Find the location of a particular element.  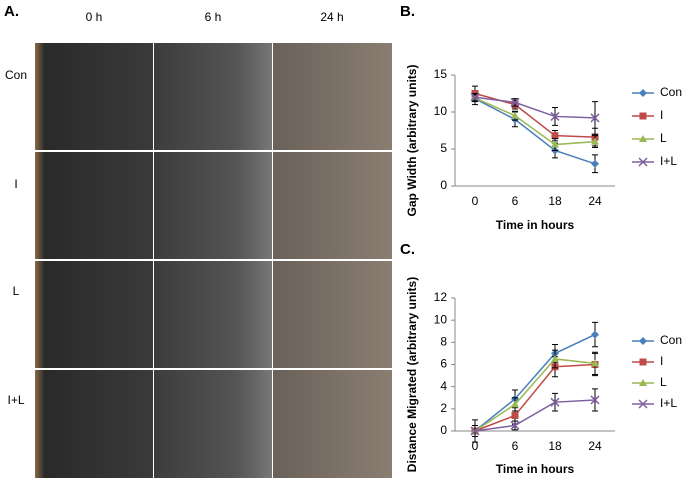

y-tick-label: 4 is located at coordinates (443, 386).